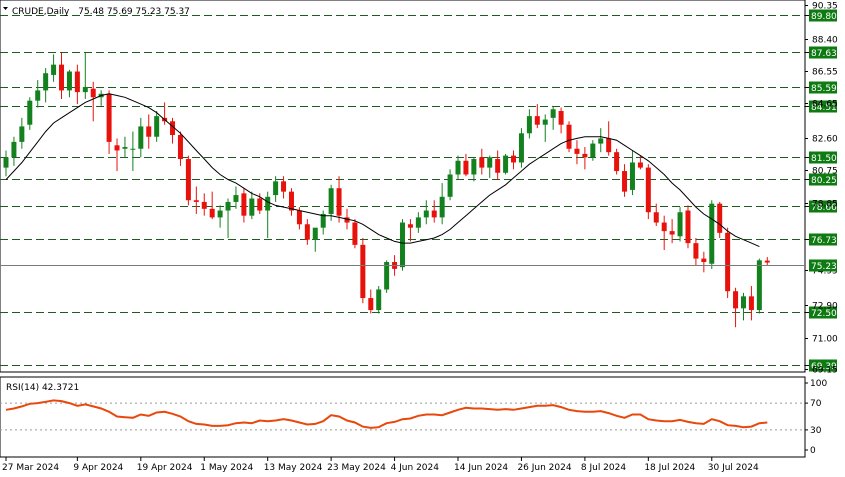 The image size is (845, 477). I want to click on rsi-levels, so click(402, 416).